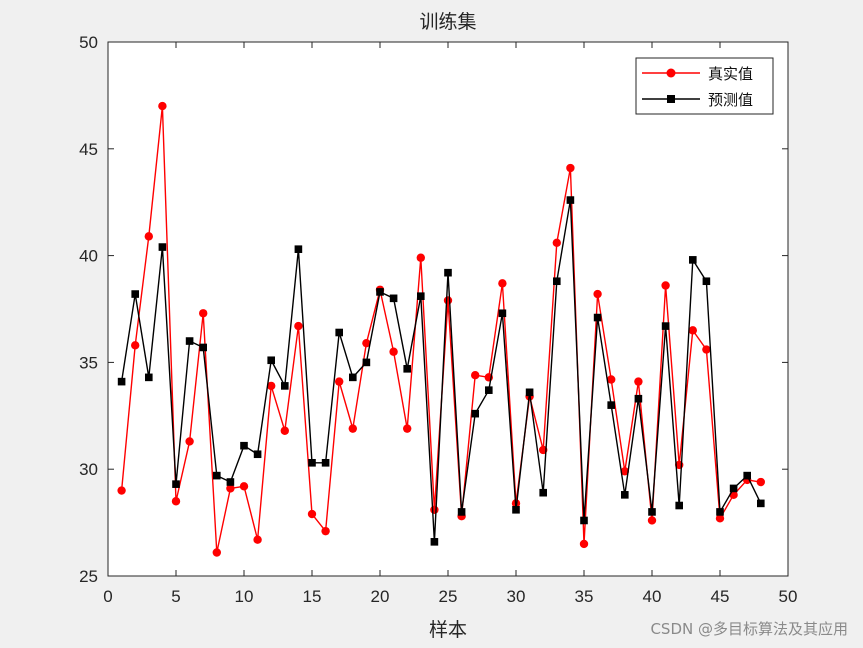  Describe the element at coordinates (175, 596) in the screenshot. I see `x-tick-label: 5` at that location.